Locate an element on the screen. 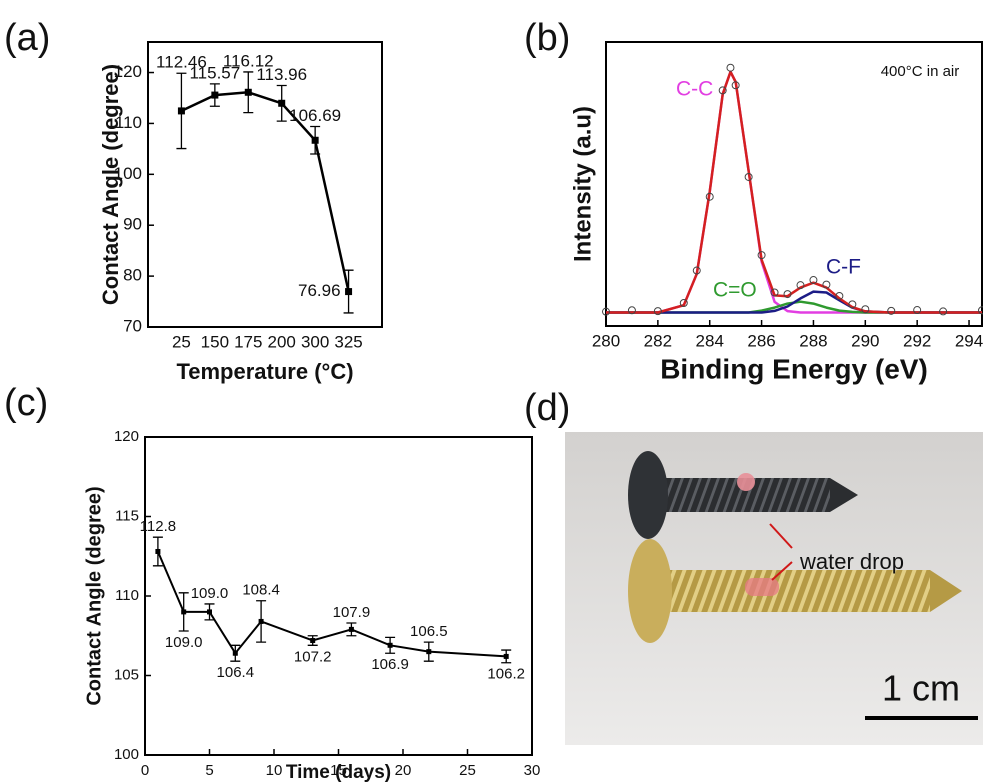 The width and height of the screenshot is (983, 782). x-tick-label: 15 is located at coordinates (338, 770).